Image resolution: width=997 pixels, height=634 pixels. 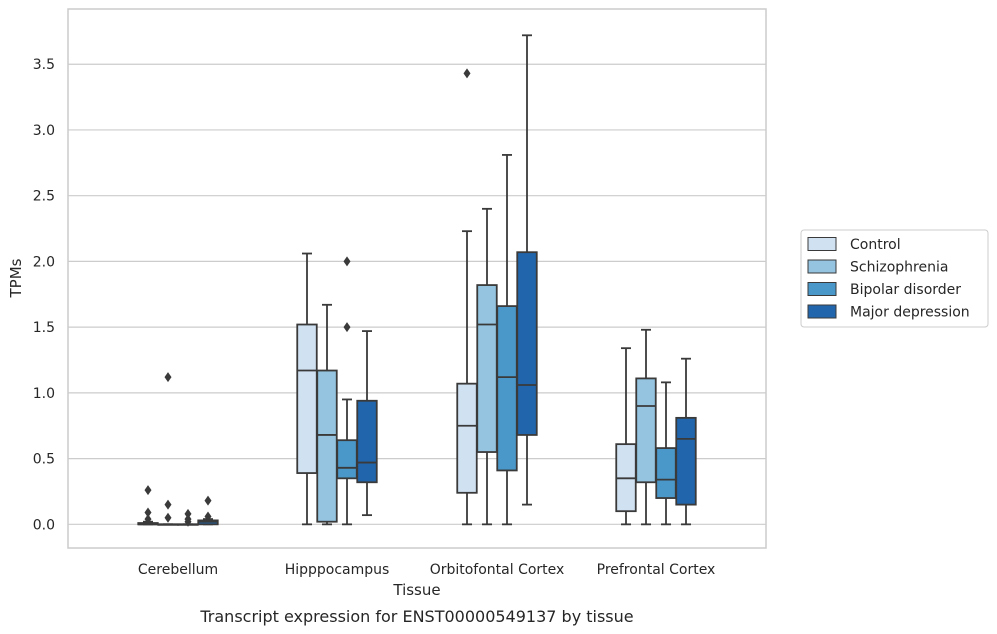 I want to click on x-tick-label: Hipppocampus, so click(x=337, y=570).